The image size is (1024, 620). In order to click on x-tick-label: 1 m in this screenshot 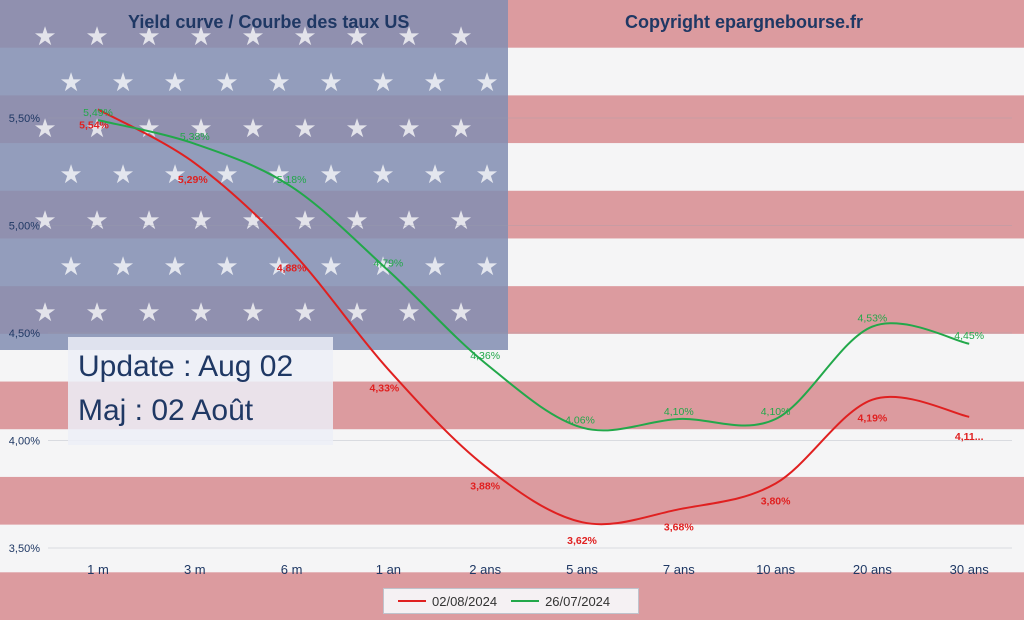, I will do `click(98, 569)`.